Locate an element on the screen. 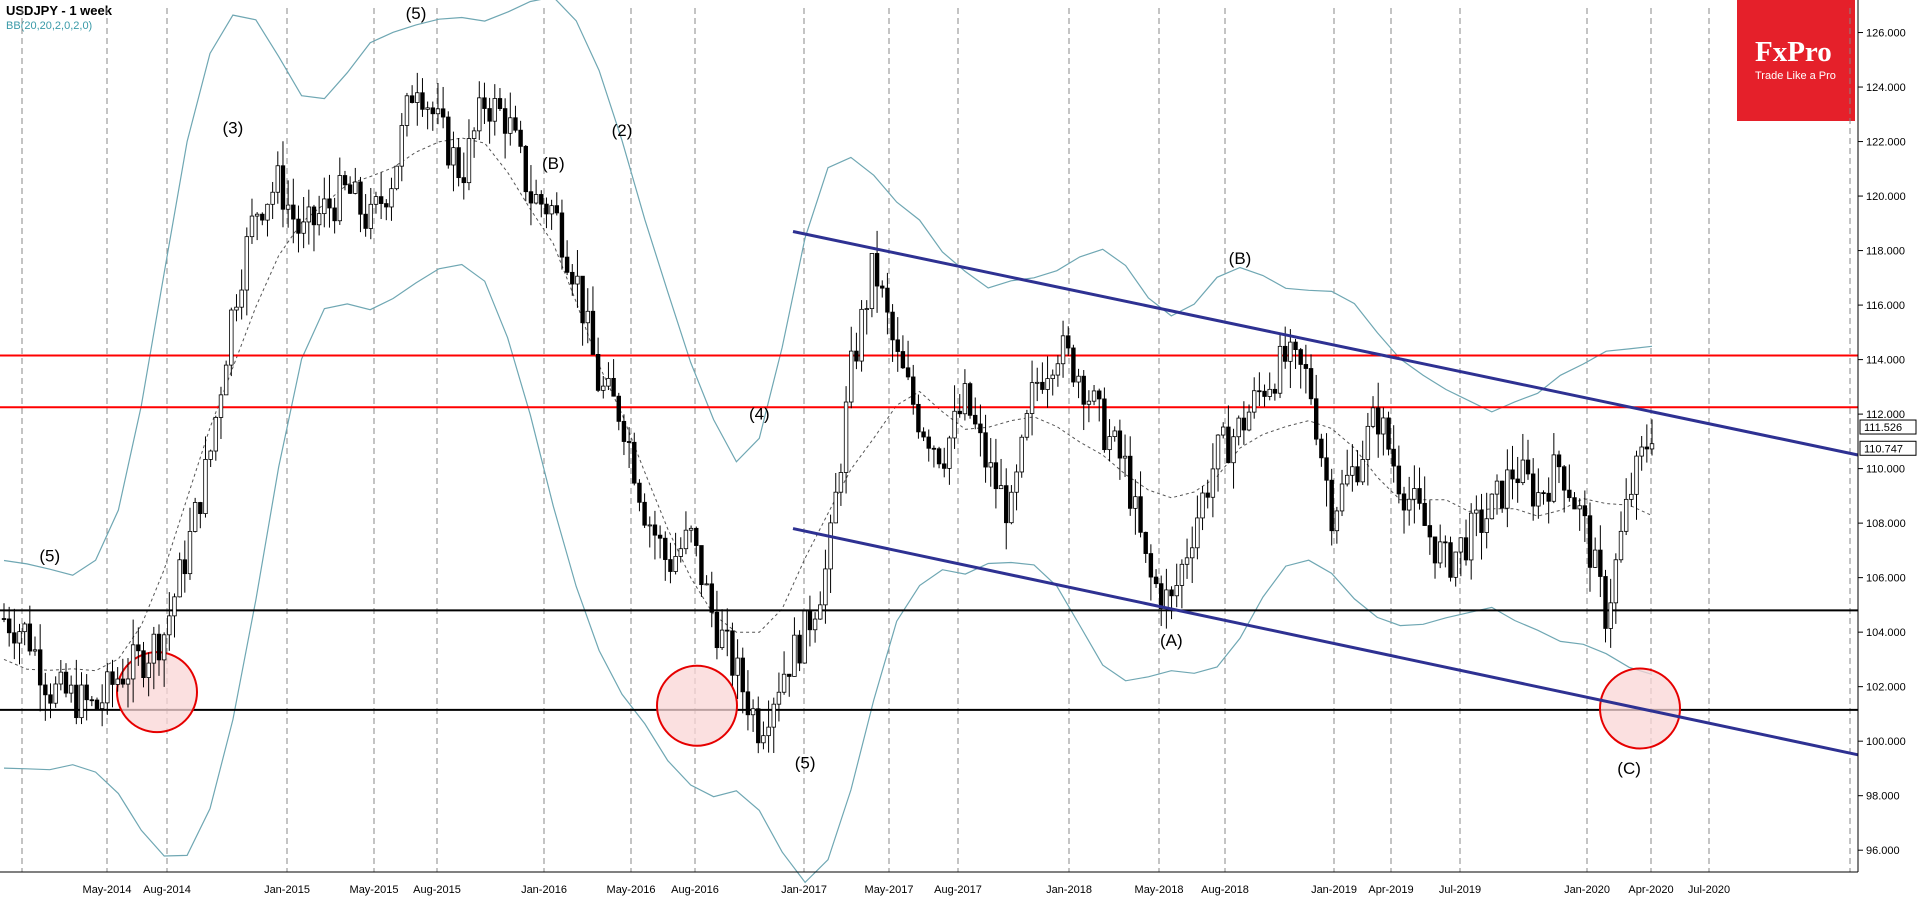 The height and width of the screenshot is (898, 1918). wave-label: (4) is located at coordinates (759, 414).